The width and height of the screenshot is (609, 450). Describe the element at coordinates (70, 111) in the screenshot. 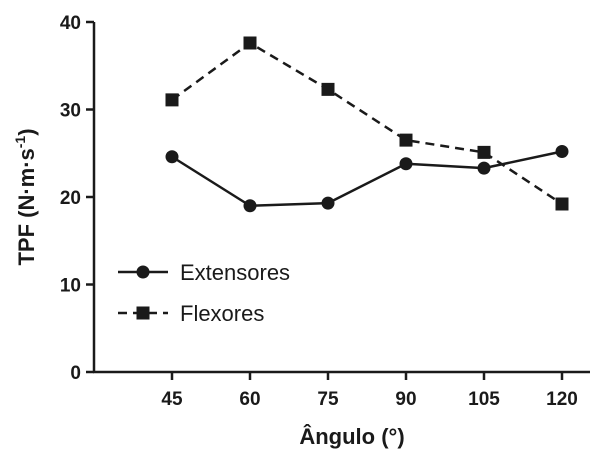

I see `y-tick-label: 30` at that location.